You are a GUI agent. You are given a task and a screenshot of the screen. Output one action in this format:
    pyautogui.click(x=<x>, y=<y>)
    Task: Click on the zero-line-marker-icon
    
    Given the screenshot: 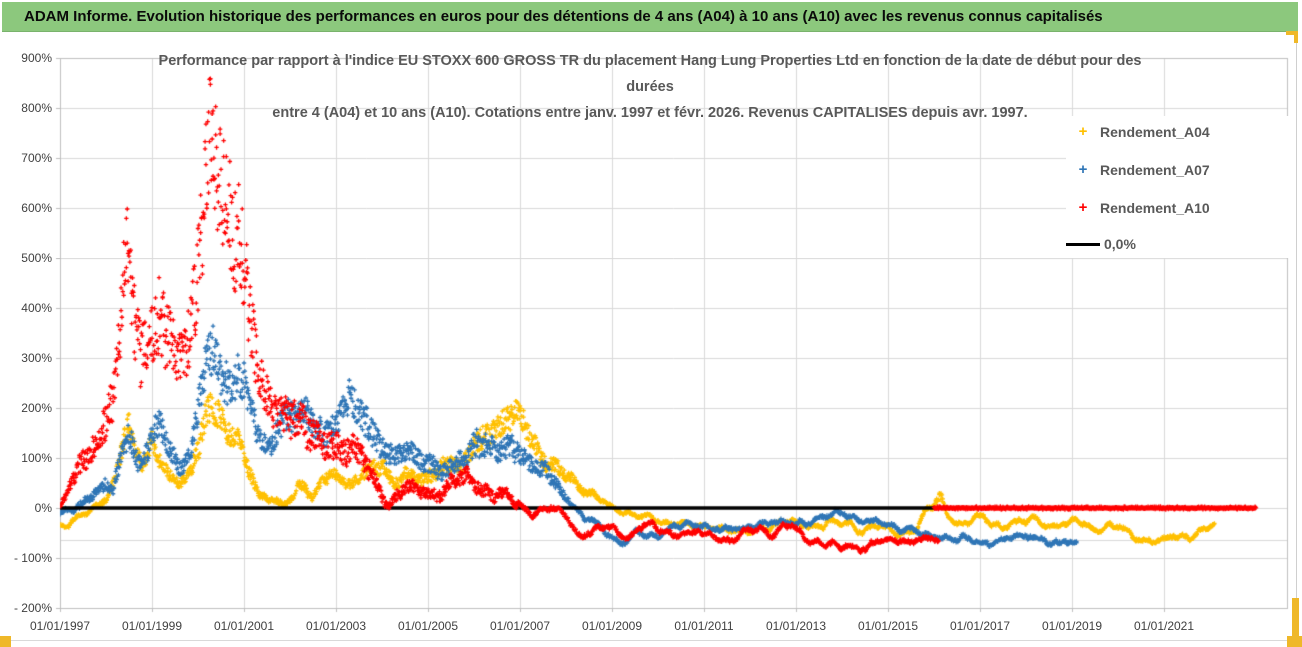 What is the action you would take?
    pyautogui.click(x=1083, y=244)
    